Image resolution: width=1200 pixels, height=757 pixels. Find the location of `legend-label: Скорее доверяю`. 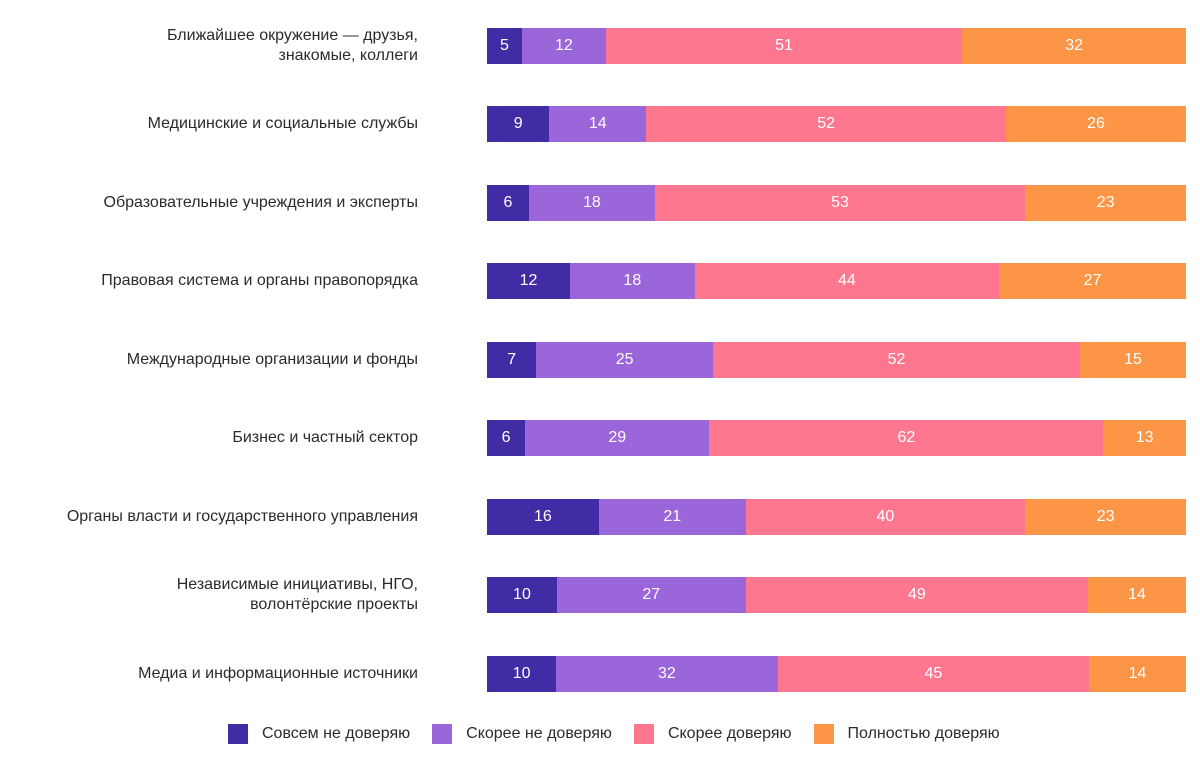

legend-label: Скорее доверяю is located at coordinates (729, 733).